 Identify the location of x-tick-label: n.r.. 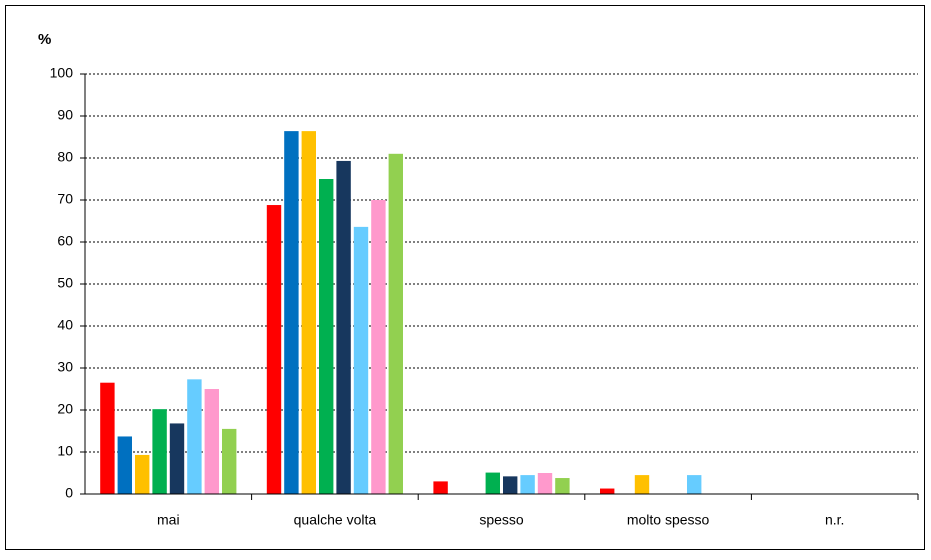
(834, 520).